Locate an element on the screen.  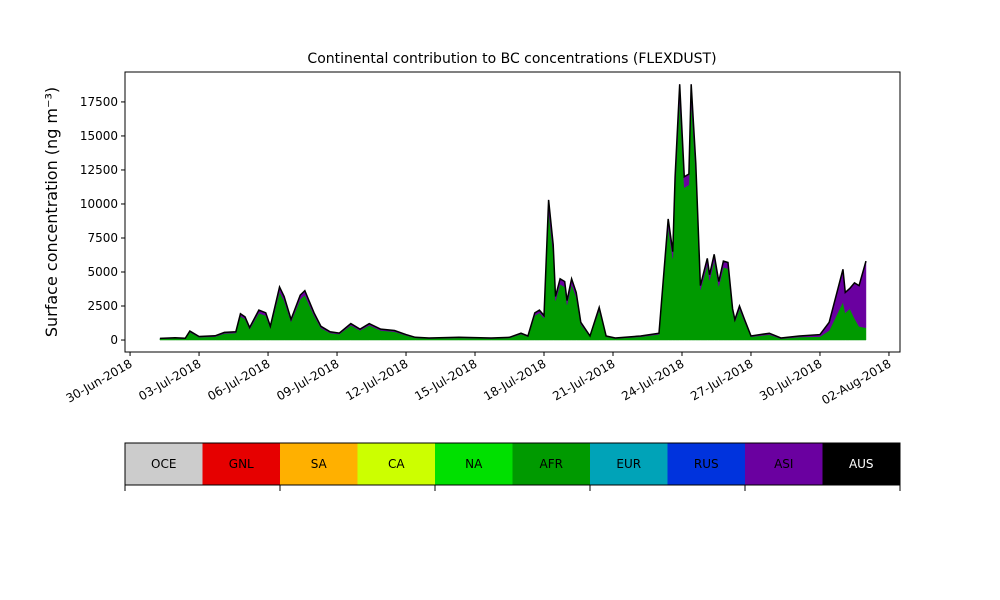
colorbar-label: RUS is located at coordinates (706, 464).